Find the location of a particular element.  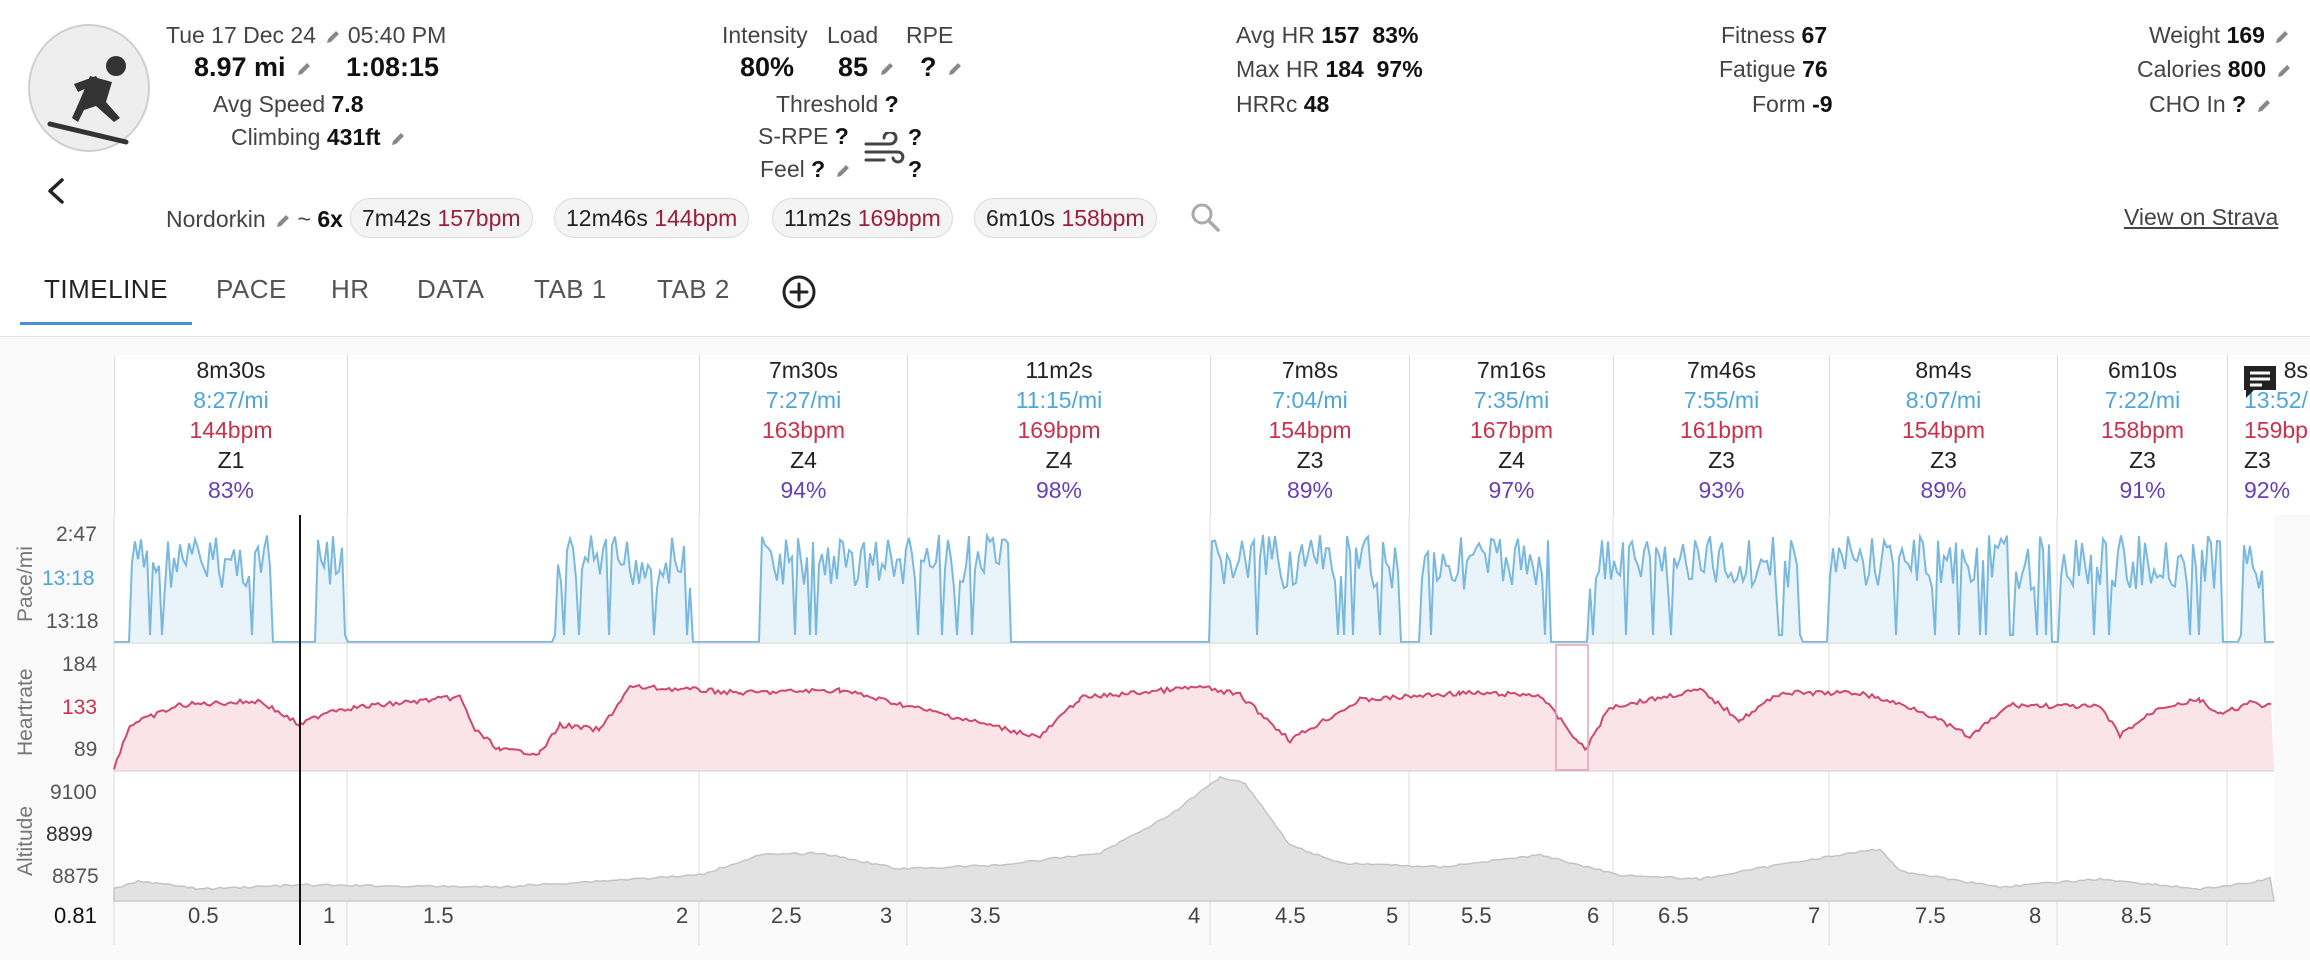

edit-distance-pencil-icon is located at coordinates (304, 69).